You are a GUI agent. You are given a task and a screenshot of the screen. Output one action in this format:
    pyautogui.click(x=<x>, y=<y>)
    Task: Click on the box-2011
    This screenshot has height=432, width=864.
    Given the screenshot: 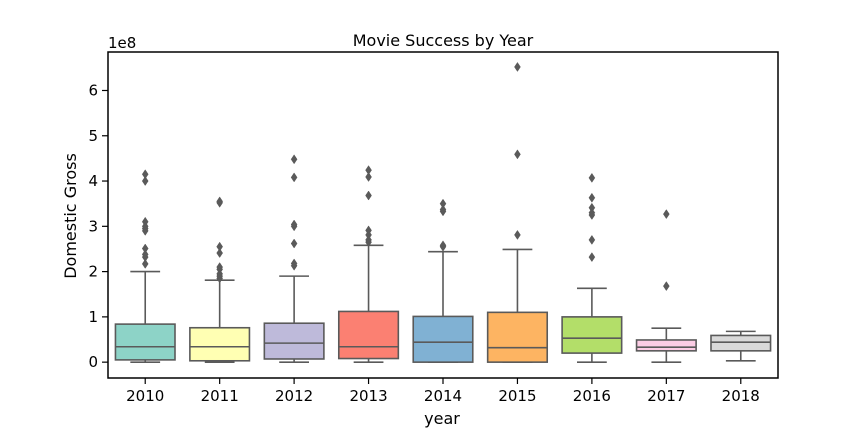 What is the action you would take?
    pyautogui.click(x=220, y=279)
    